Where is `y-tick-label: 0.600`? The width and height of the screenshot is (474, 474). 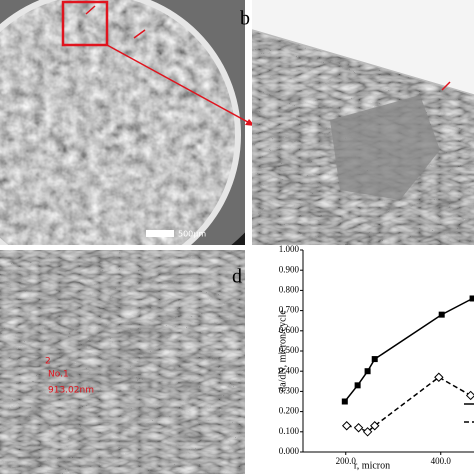 y-tick-label: 0.600 is located at coordinates (289, 330).